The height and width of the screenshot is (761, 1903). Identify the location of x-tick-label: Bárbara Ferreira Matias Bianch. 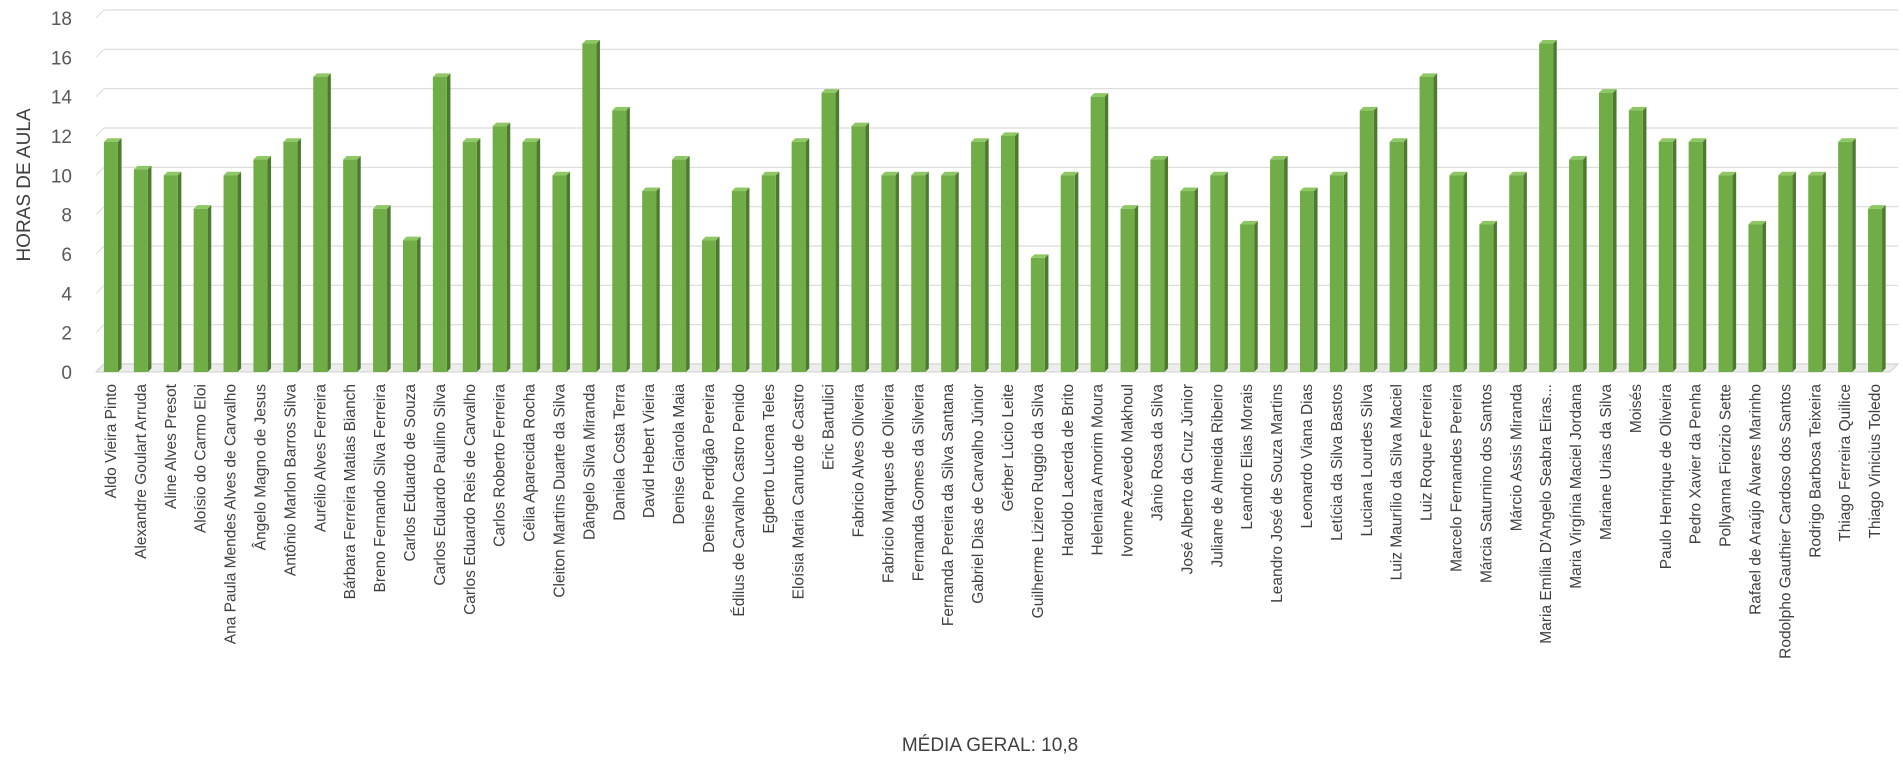
(350, 491).